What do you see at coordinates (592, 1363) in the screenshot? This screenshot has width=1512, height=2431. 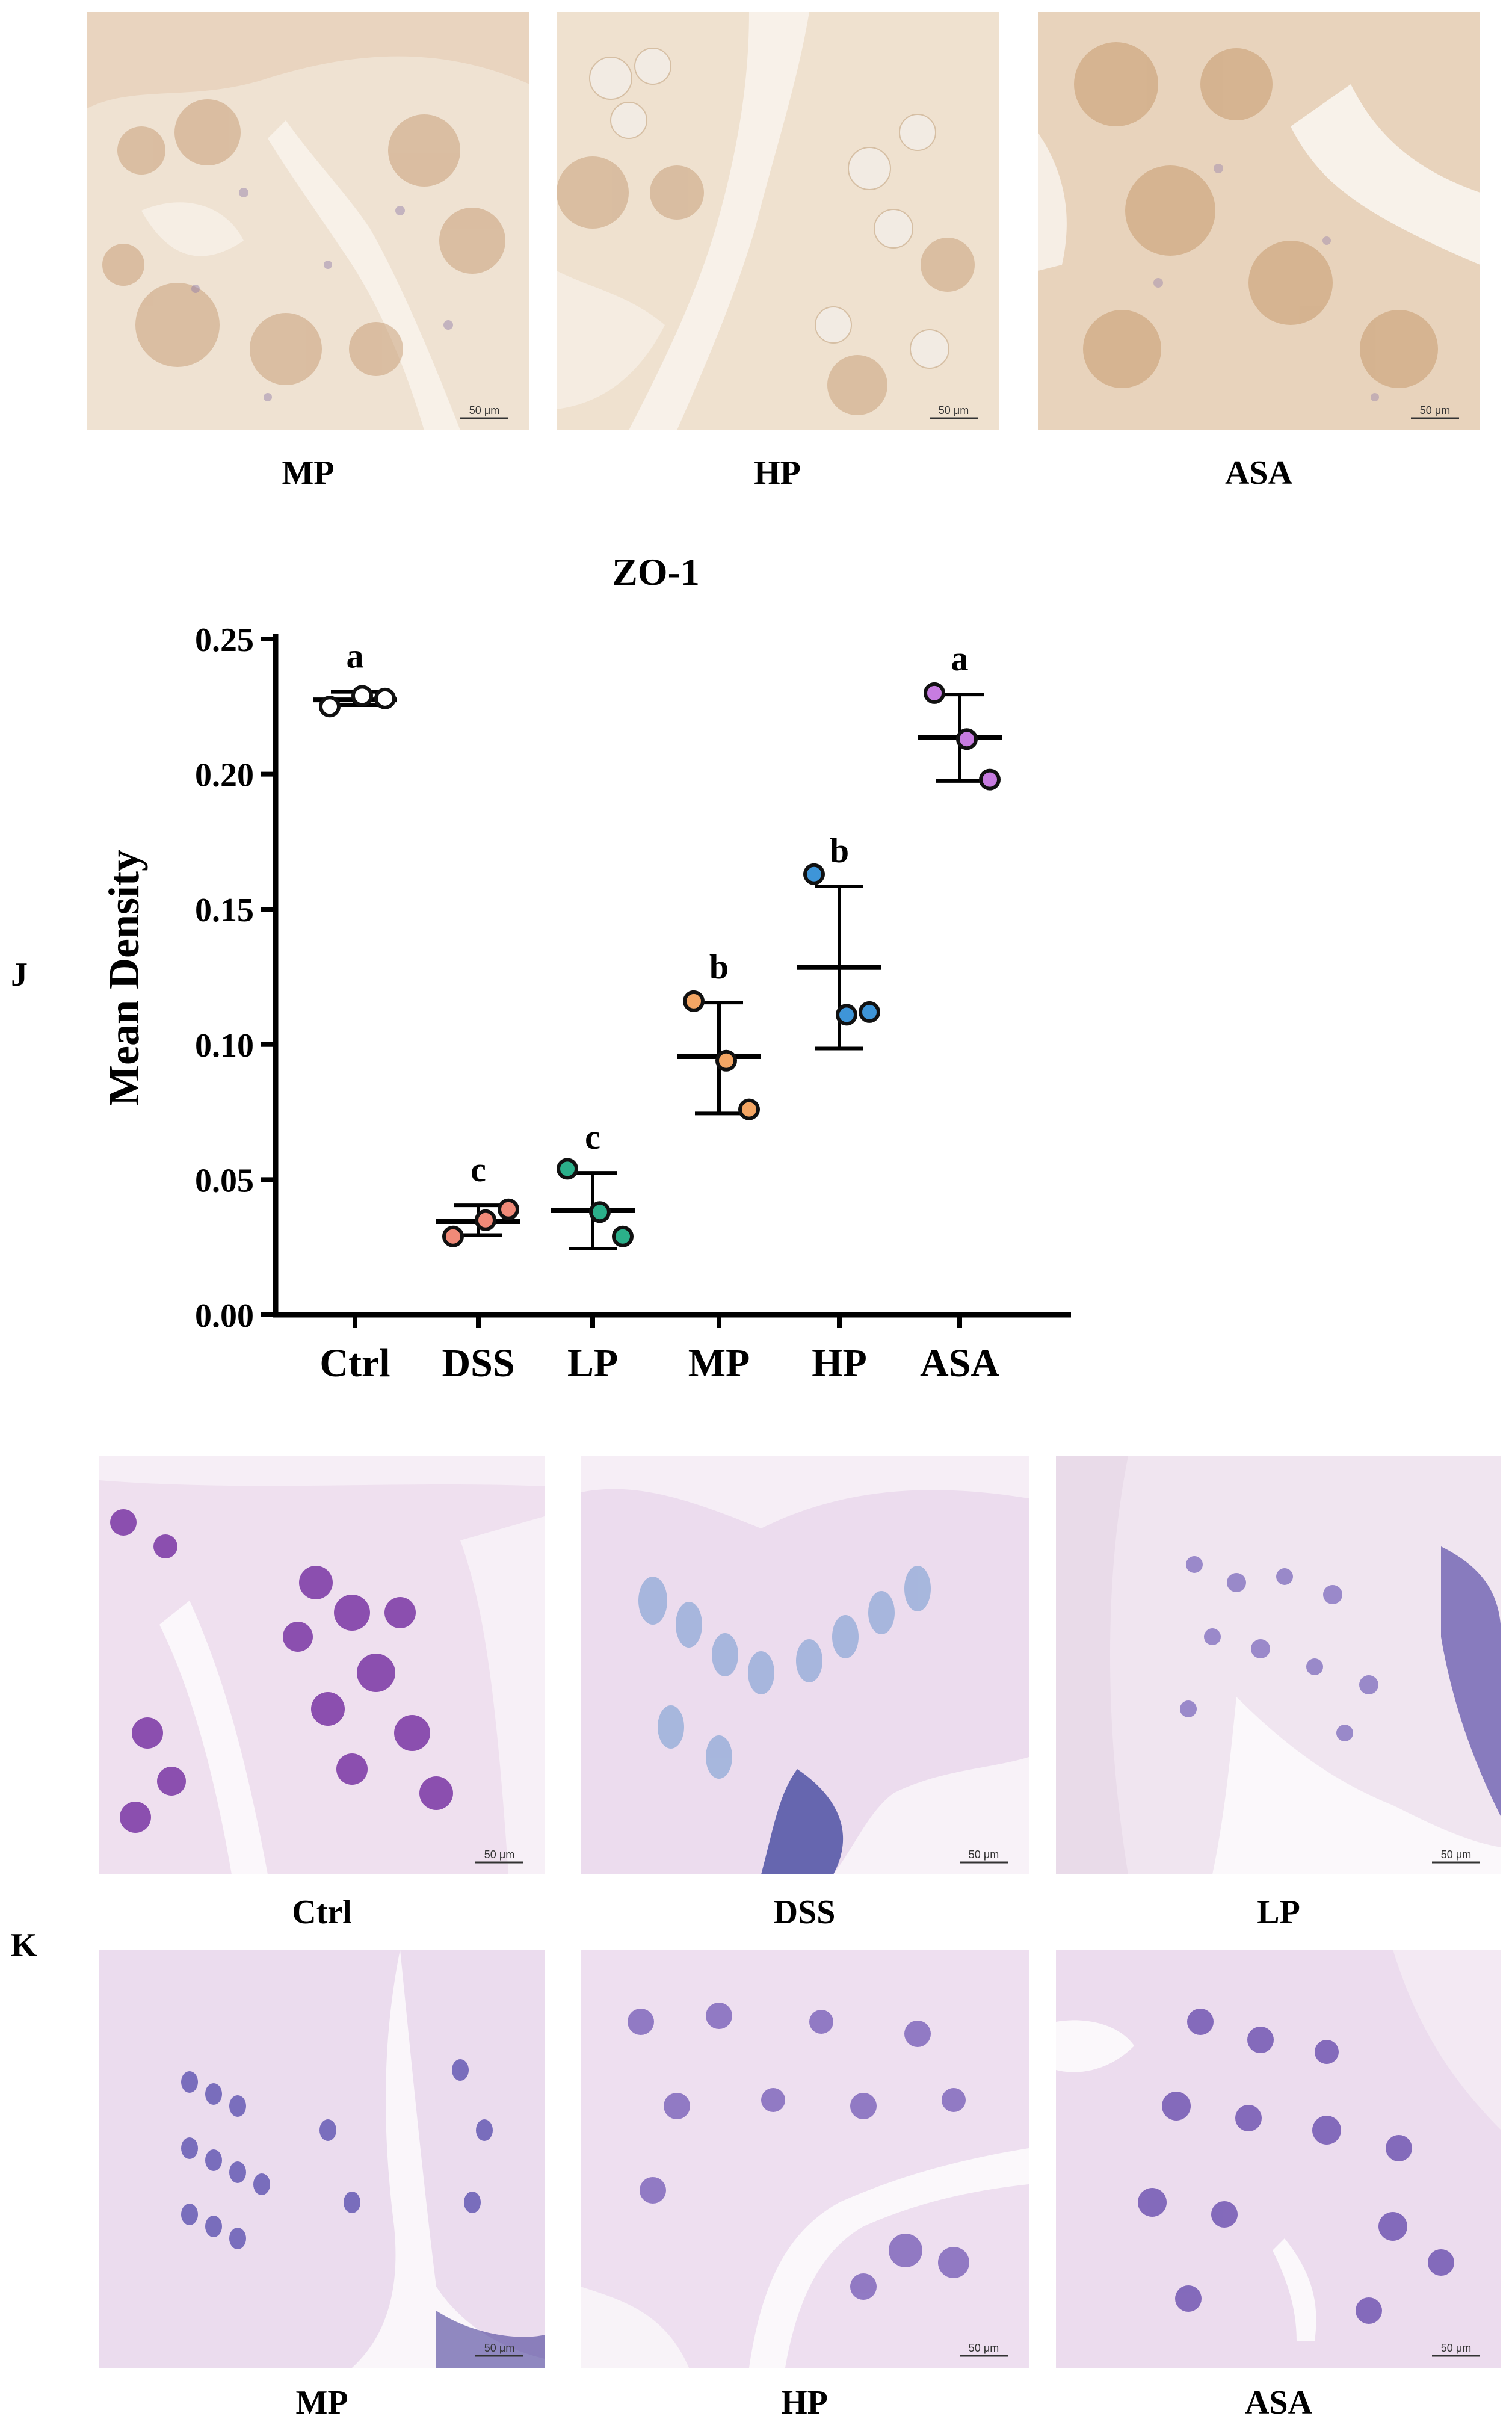 I see `x-tick-label: LP` at bounding box center [592, 1363].